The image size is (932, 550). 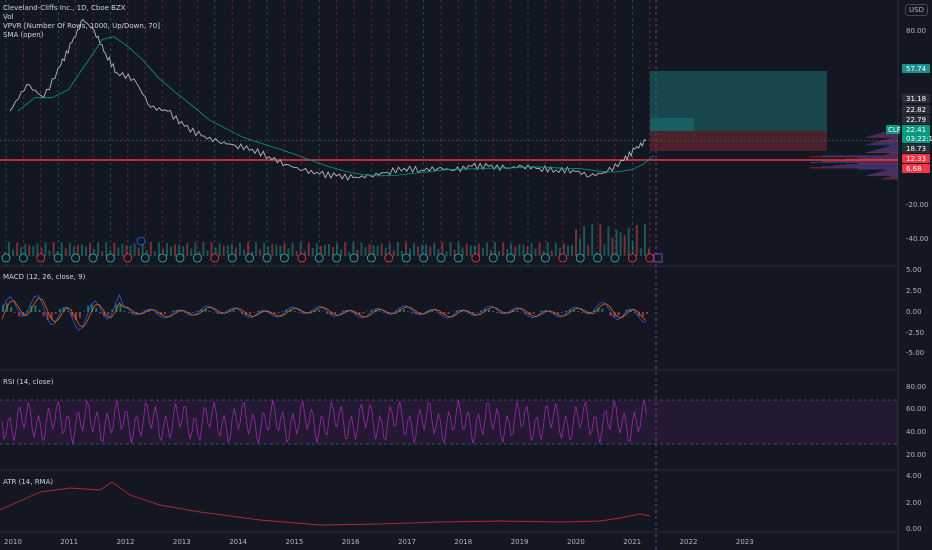 What do you see at coordinates (23, 35) in the screenshot?
I see `indicator-sma: SMA (open)` at bounding box center [23, 35].